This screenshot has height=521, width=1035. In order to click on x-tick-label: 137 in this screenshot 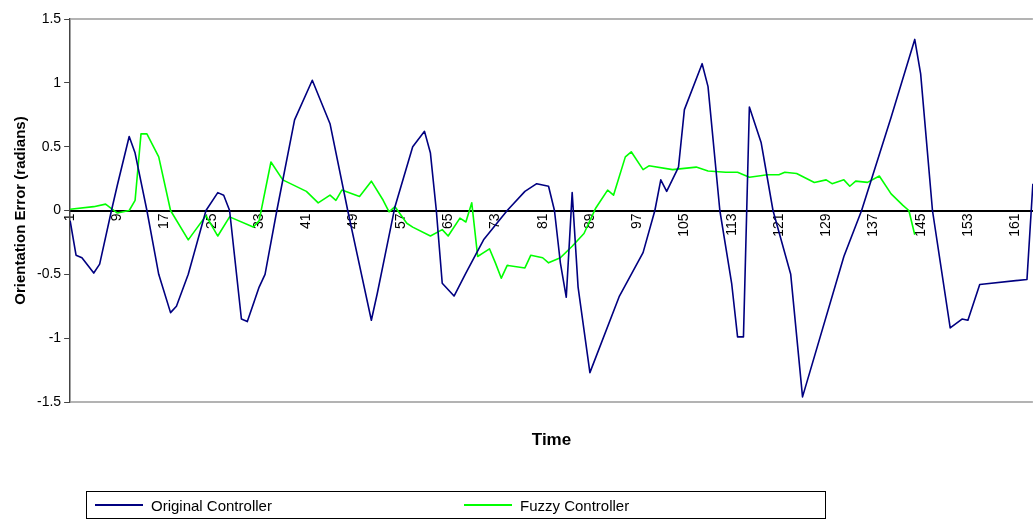, I will do `click(872, 225)`.